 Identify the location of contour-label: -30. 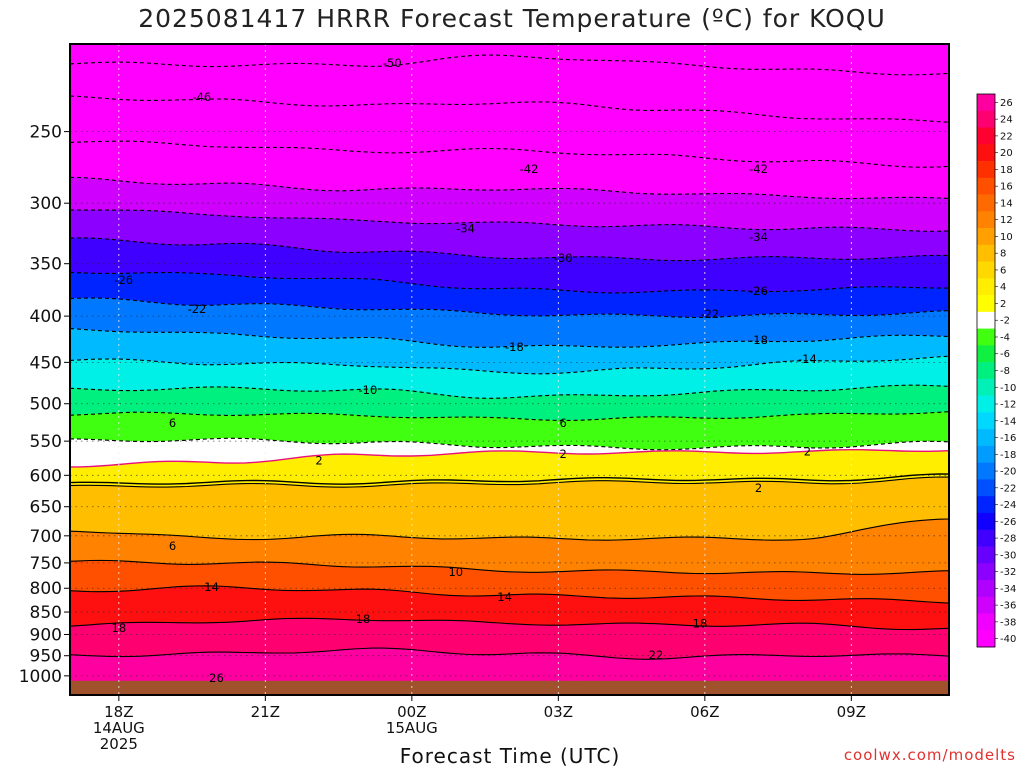
(563, 258).